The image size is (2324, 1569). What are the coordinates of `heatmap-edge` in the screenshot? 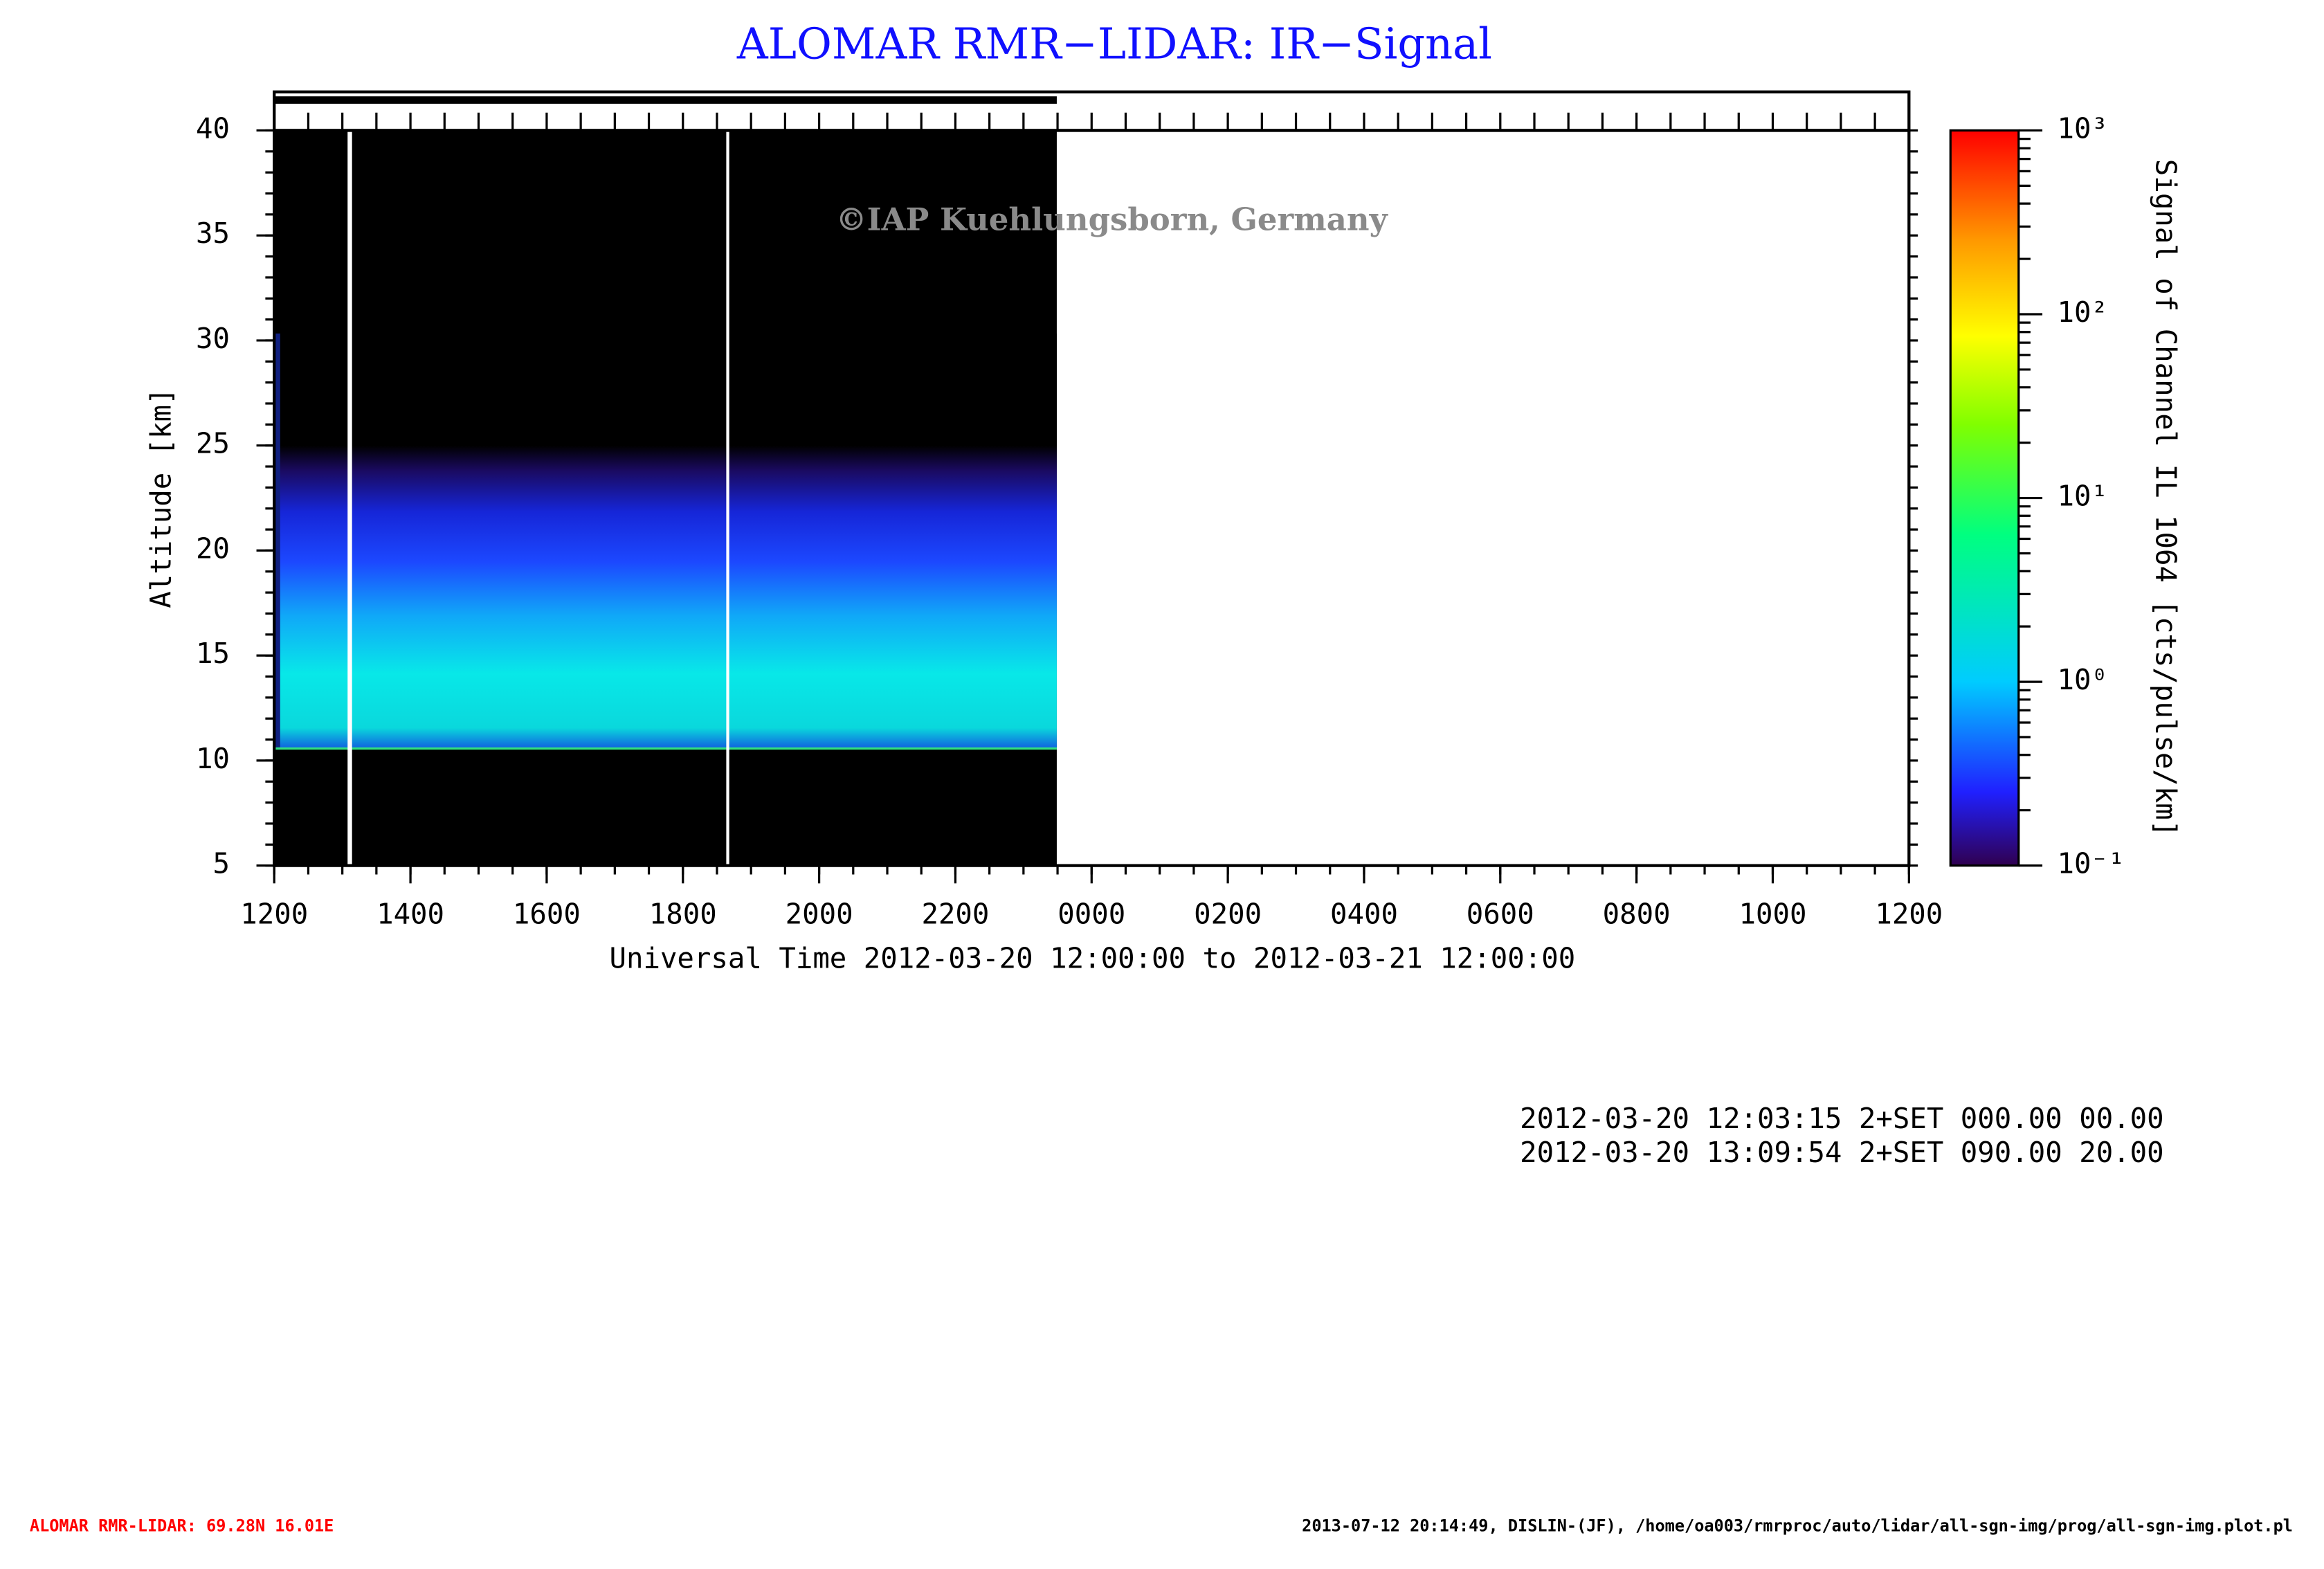 It's located at (277, 541).